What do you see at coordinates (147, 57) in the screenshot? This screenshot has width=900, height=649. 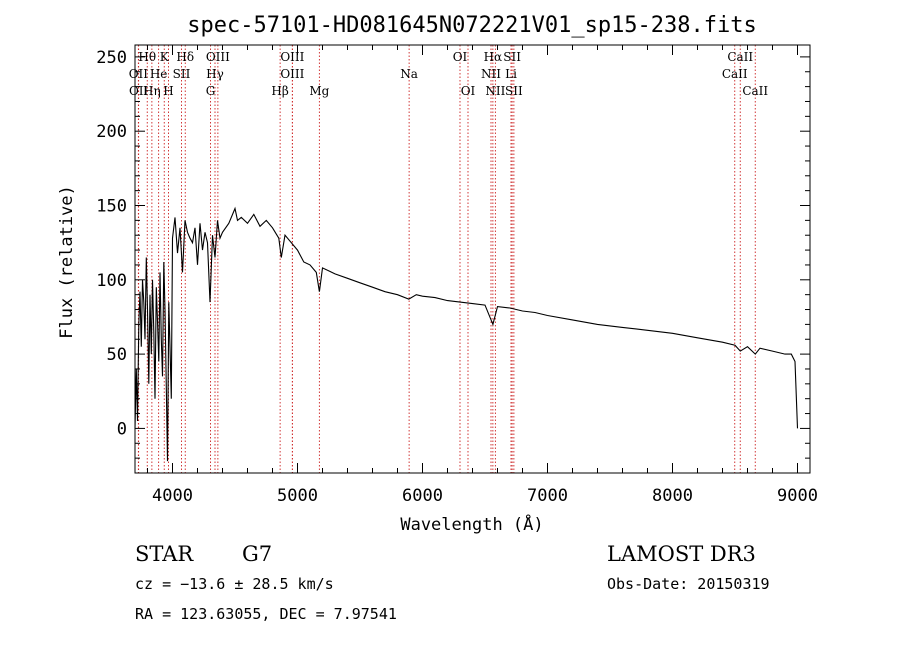 I see `spectral-line-label: Hθ` at bounding box center [147, 57].